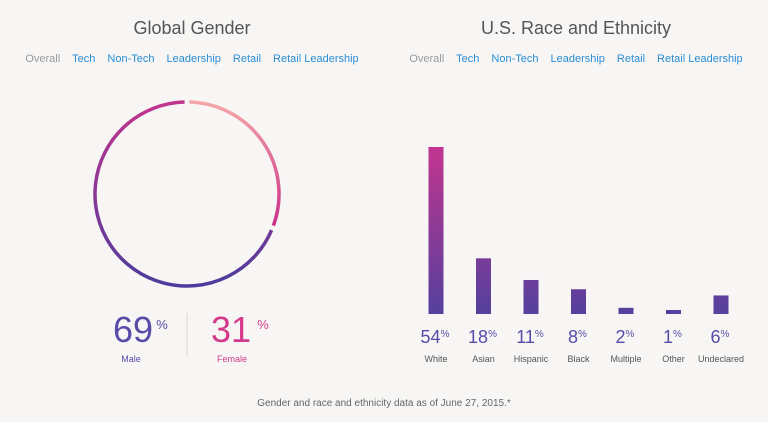  I want to click on male-label: Male, so click(131, 359).